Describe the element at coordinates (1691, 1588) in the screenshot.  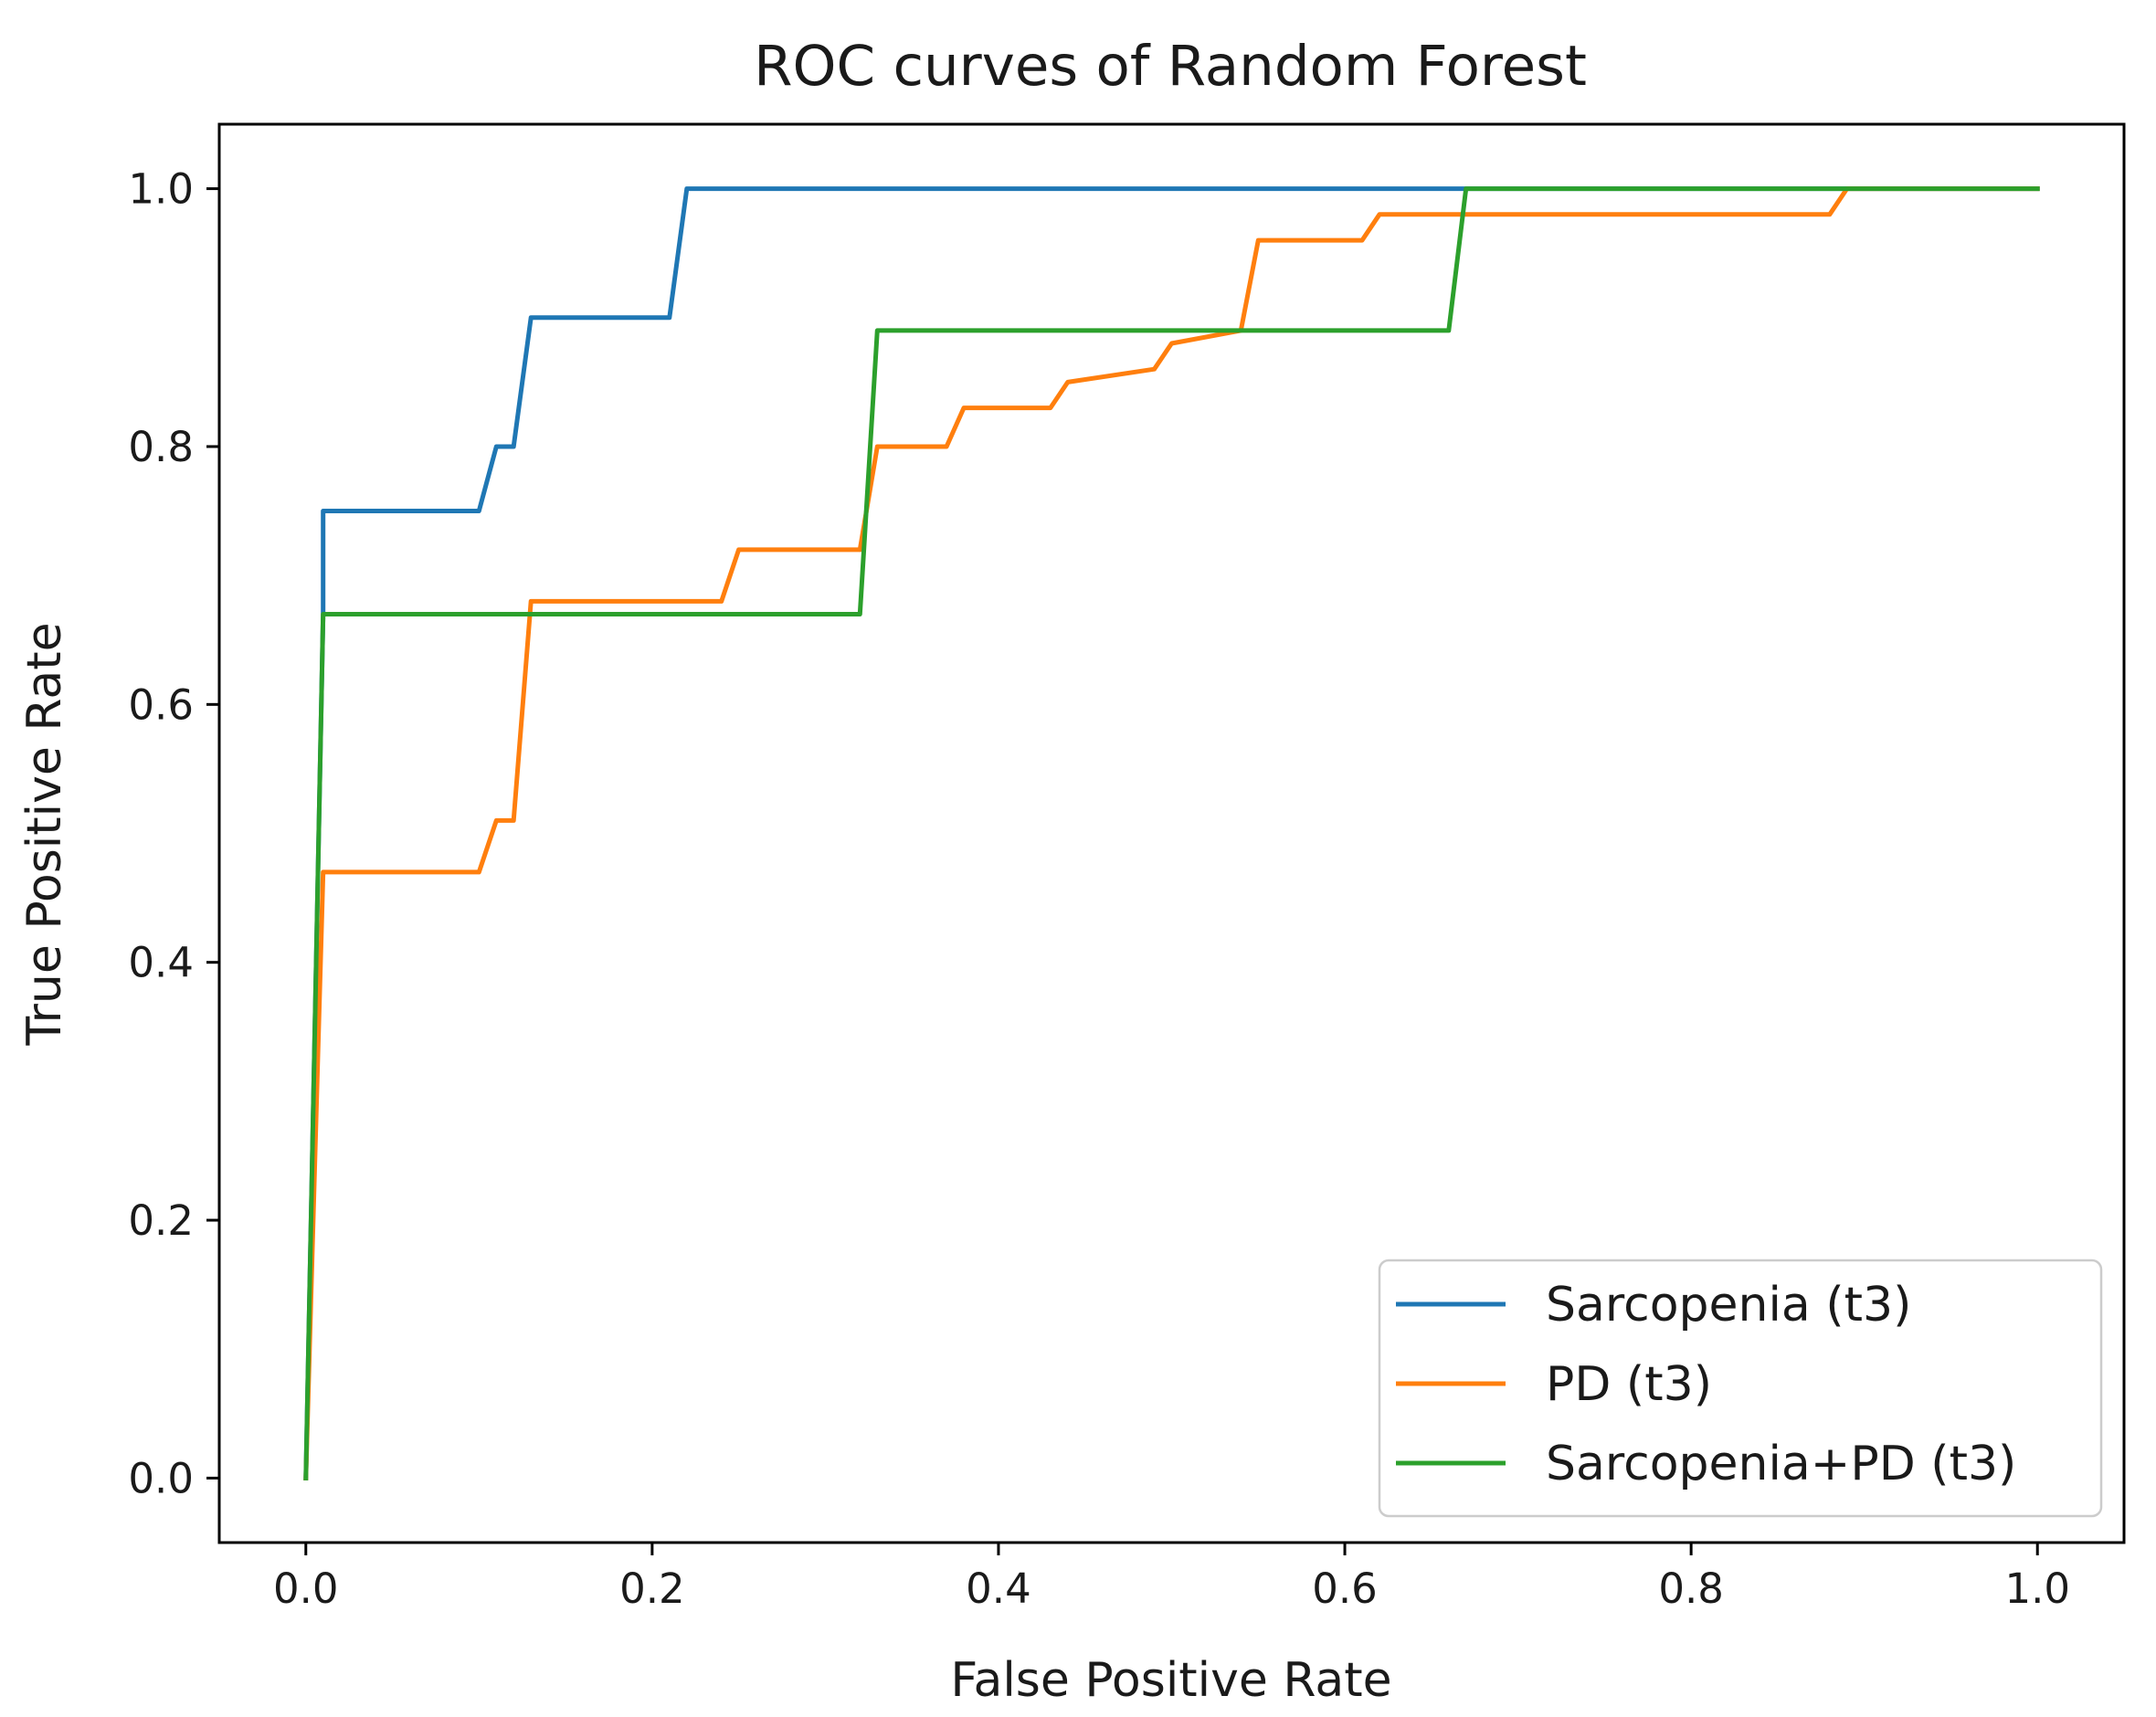
I see `x-tick-label: 0.8` at that location.